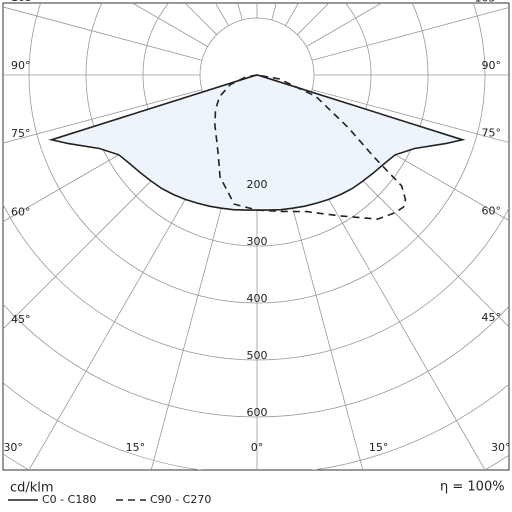 The height and width of the screenshot is (512, 512). Describe the element at coordinates (180, 499) in the screenshot. I see `legend-label: C90 - C270` at that location.